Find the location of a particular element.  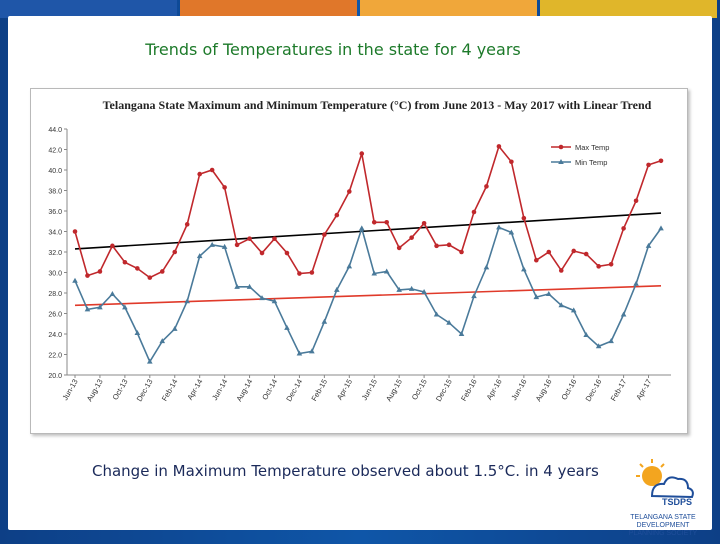

y-tick-label: 36.0 is located at coordinates (55, 212).